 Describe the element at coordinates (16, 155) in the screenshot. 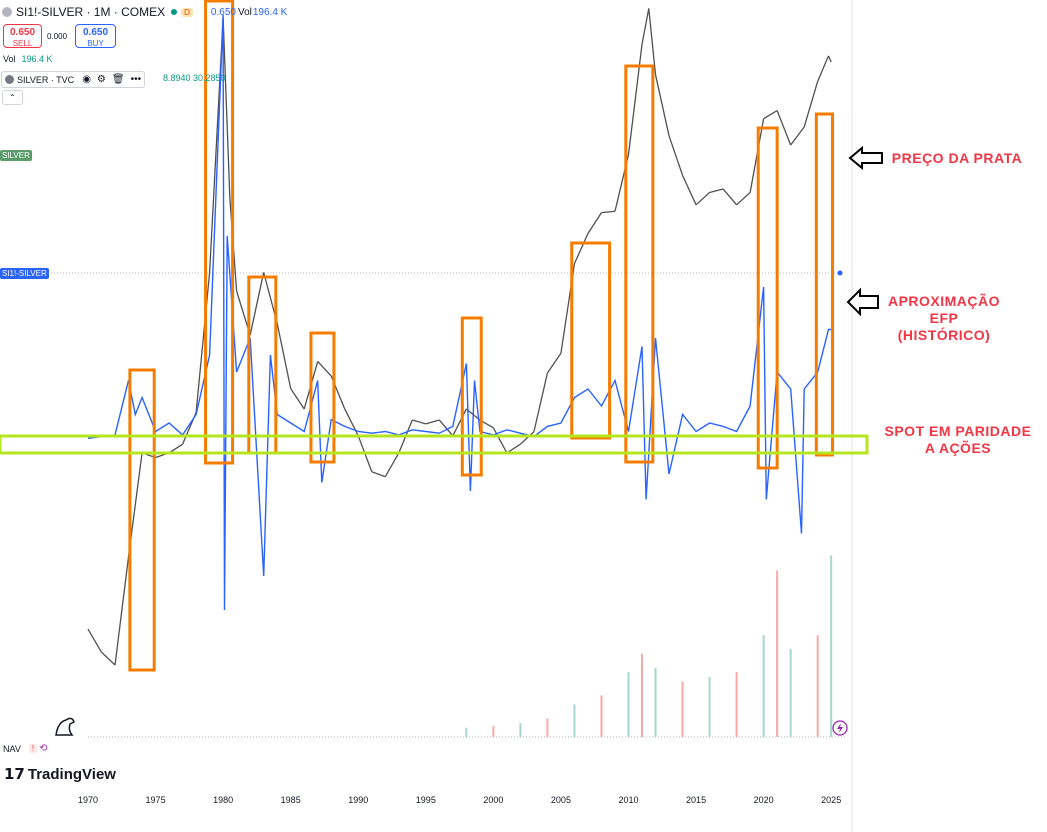

I see `silver-price-tag: SILVER` at that location.